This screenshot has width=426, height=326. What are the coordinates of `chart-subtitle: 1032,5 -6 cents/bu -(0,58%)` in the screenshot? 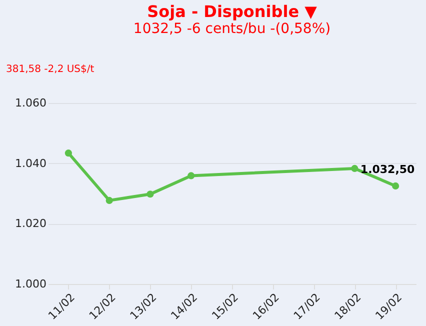 It's located at (232, 29).